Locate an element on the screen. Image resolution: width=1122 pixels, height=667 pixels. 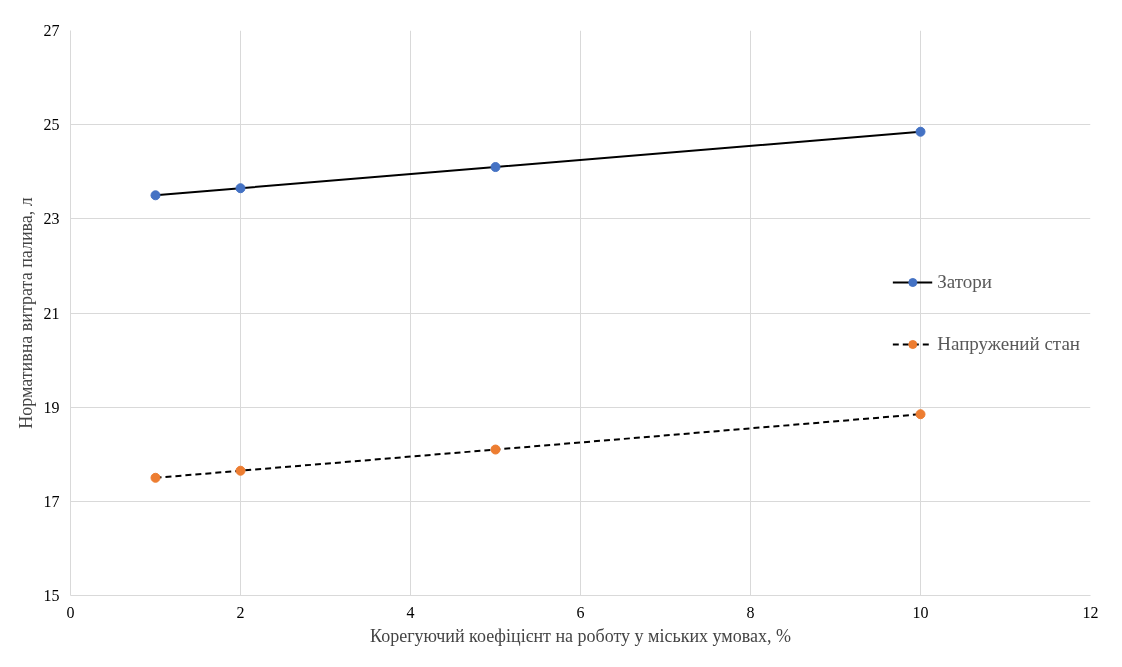
x-tick-label: 0 is located at coordinates (70, 612).